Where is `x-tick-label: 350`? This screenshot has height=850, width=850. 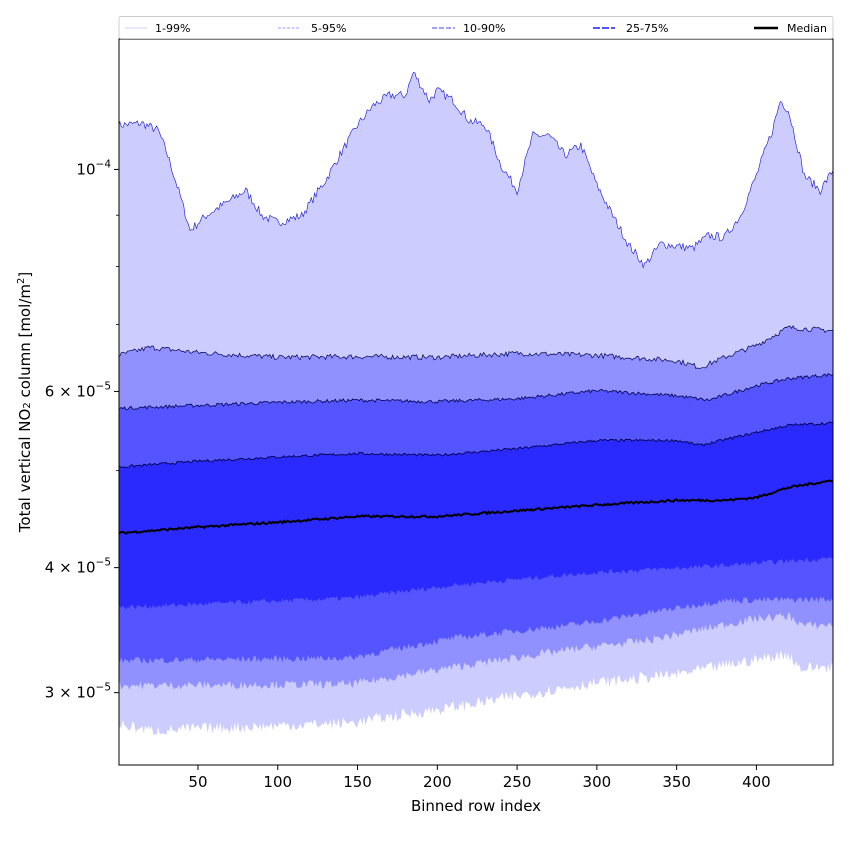 x-tick-label: 350 is located at coordinates (676, 782).